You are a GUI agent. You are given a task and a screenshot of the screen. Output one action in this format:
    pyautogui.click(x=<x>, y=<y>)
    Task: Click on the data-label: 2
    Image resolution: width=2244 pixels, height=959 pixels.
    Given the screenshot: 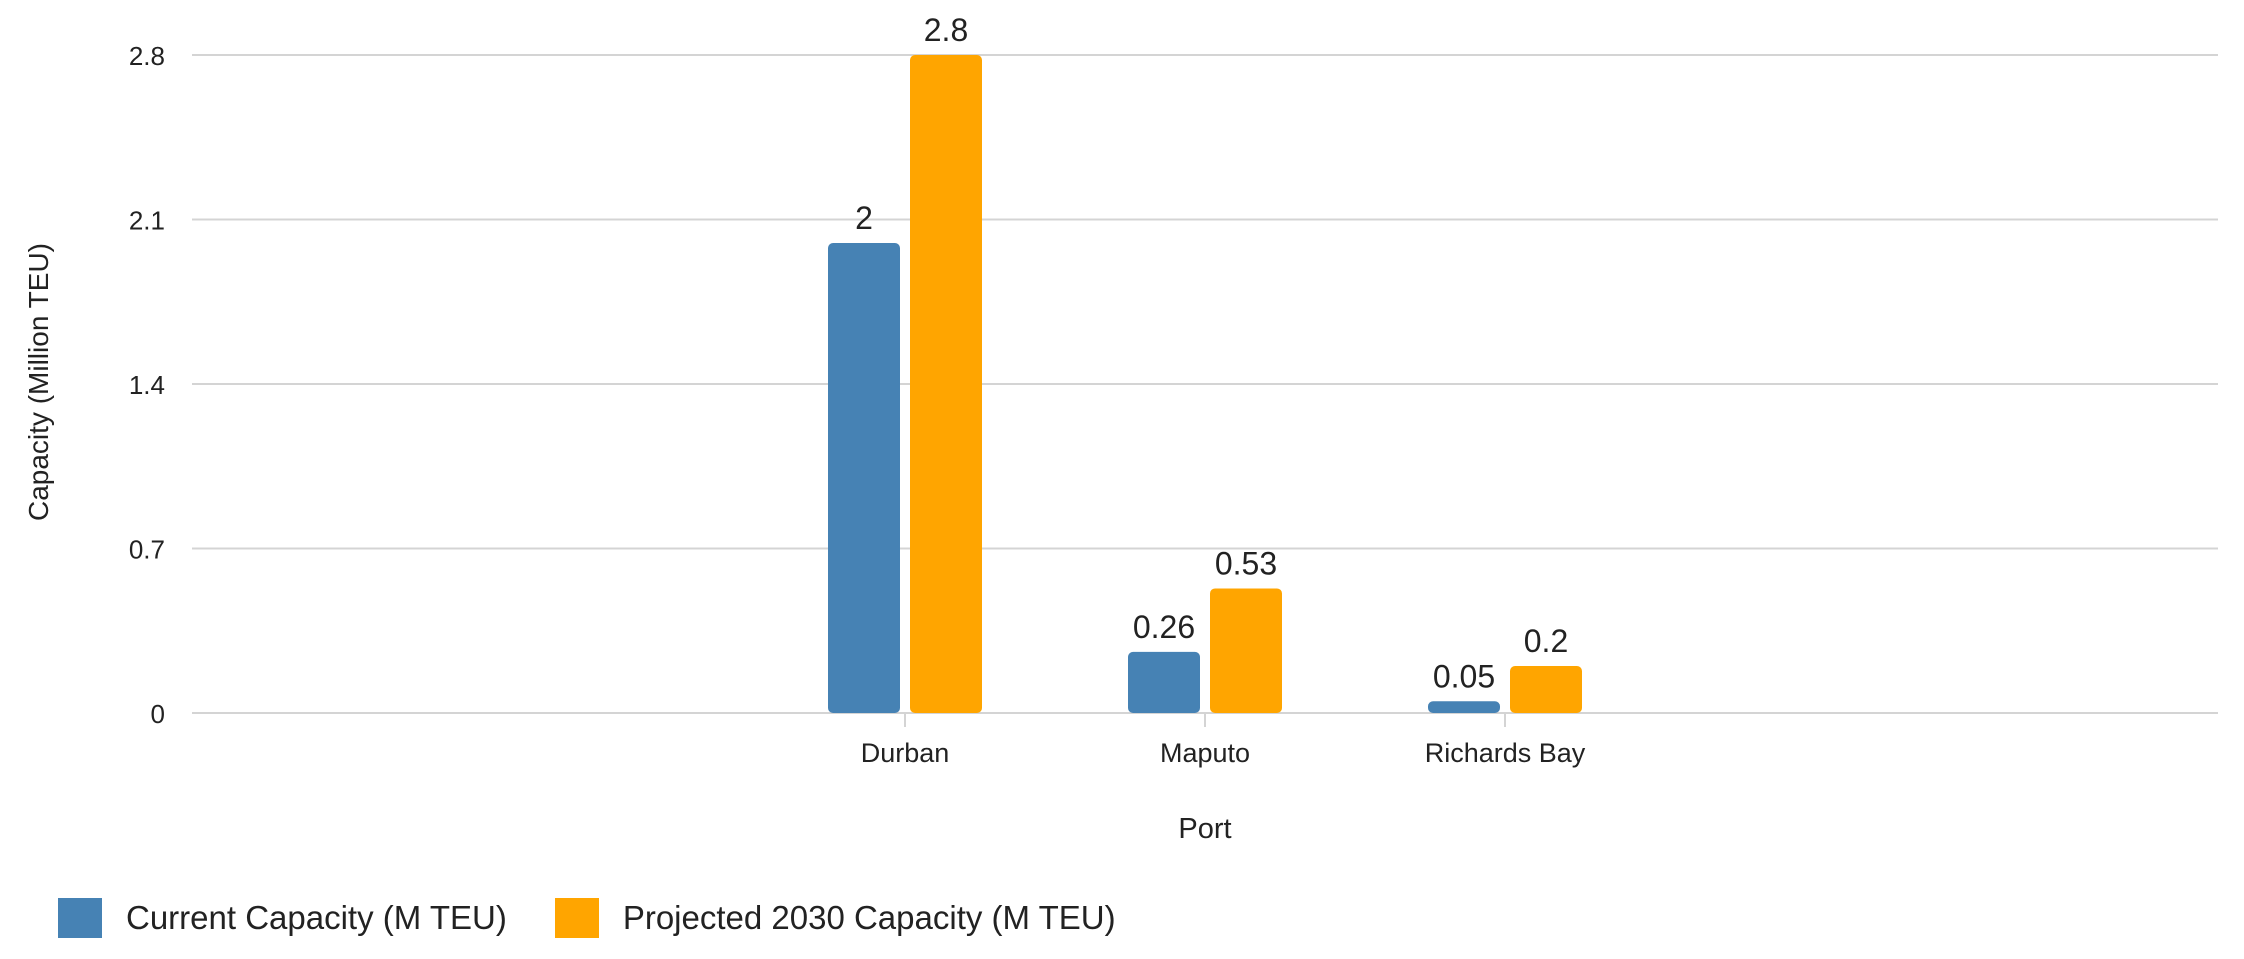 What is the action you would take?
    pyautogui.click(x=864, y=218)
    